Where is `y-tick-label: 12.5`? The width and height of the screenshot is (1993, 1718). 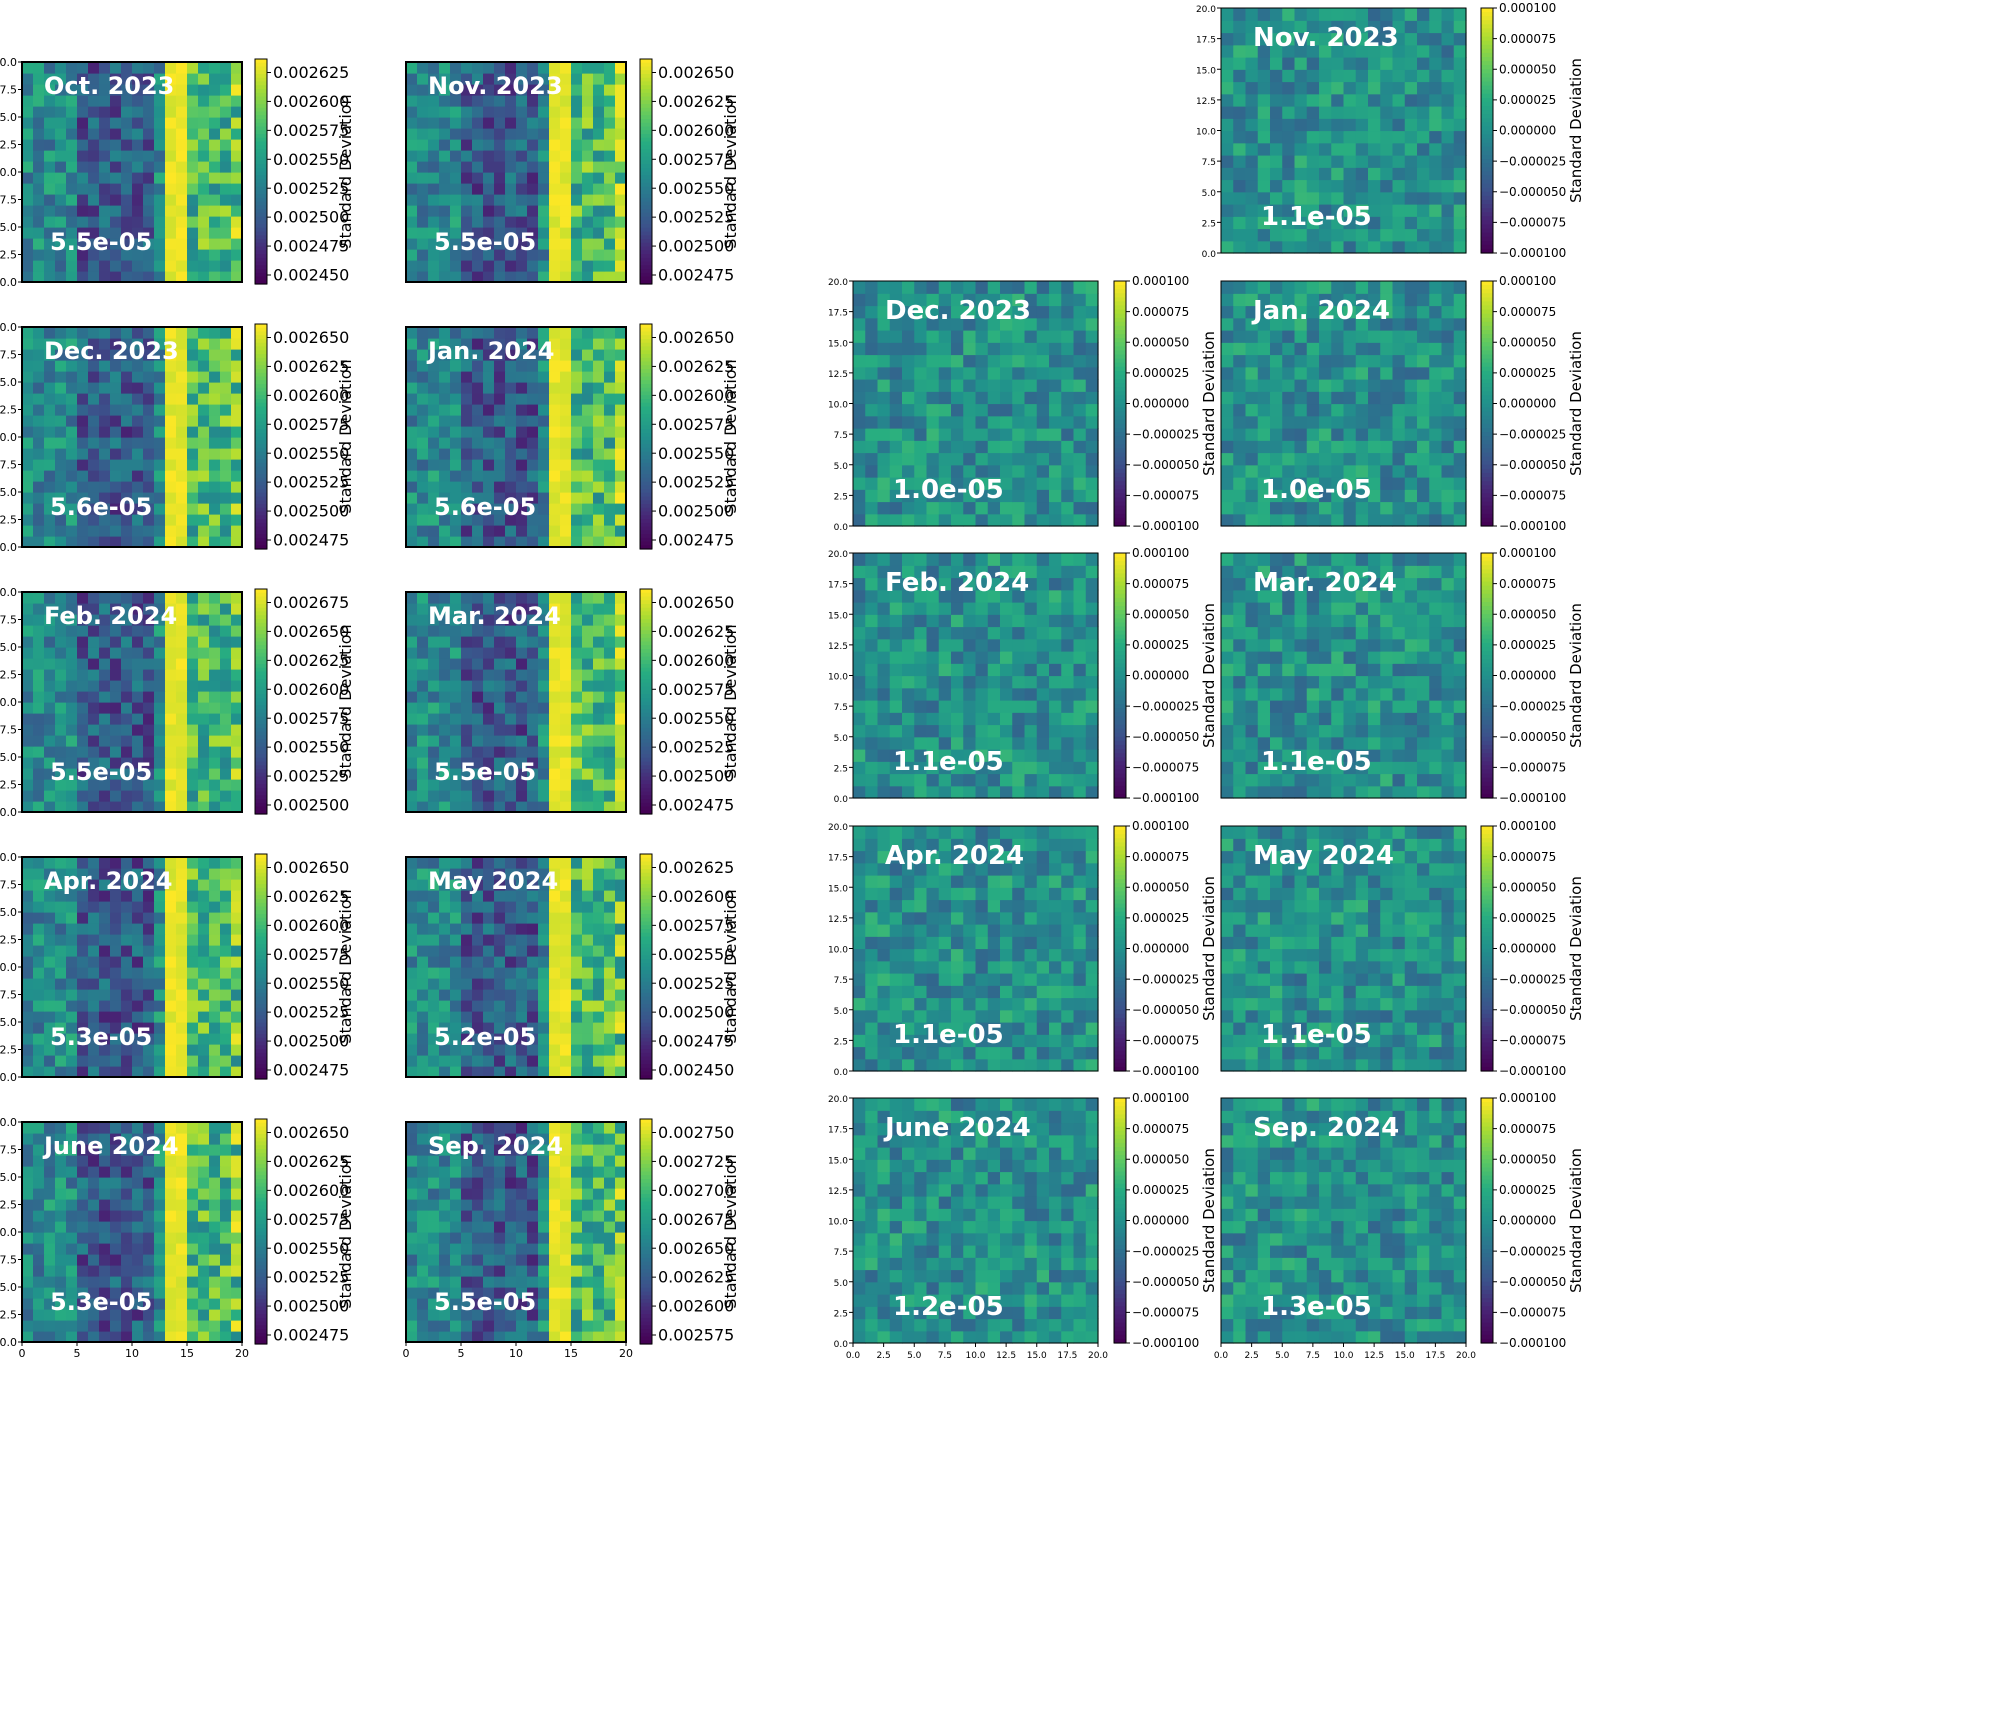
y-tick-label: 12.5 is located at coordinates (8, 145).